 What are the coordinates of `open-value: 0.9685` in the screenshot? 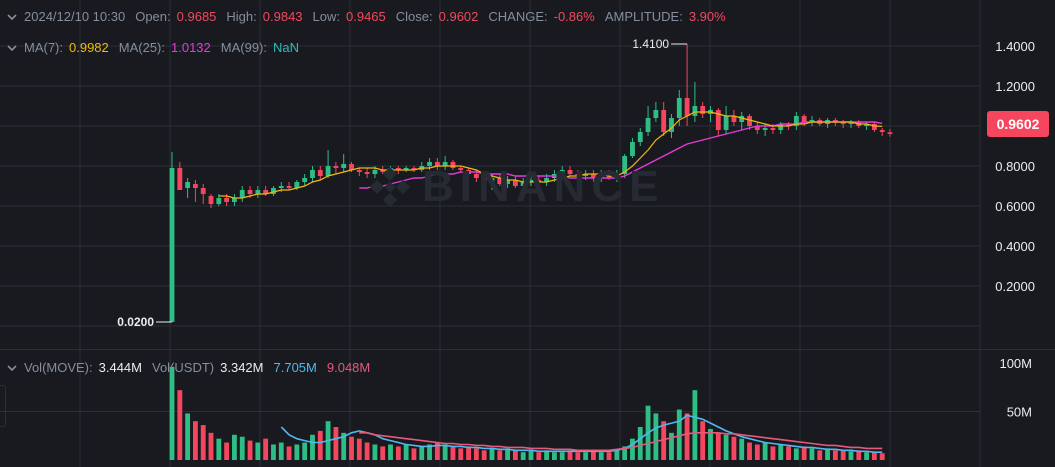 It's located at (196, 16).